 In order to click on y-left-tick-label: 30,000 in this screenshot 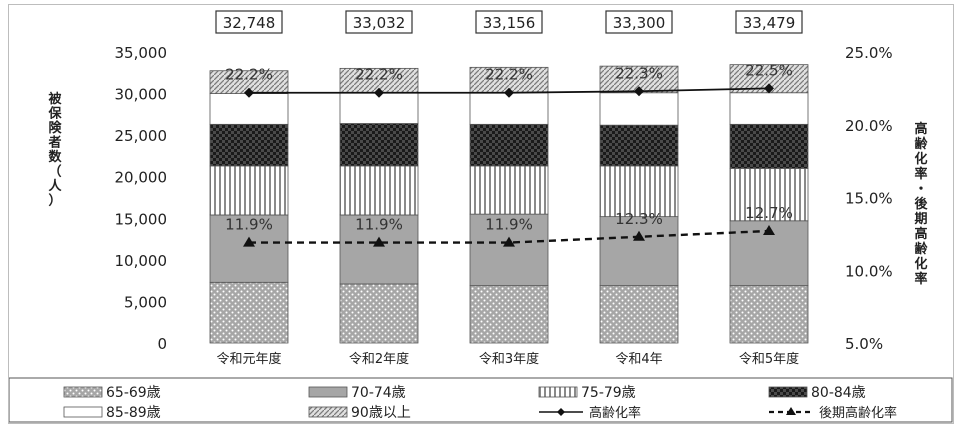, I will do `click(141, 95)`.